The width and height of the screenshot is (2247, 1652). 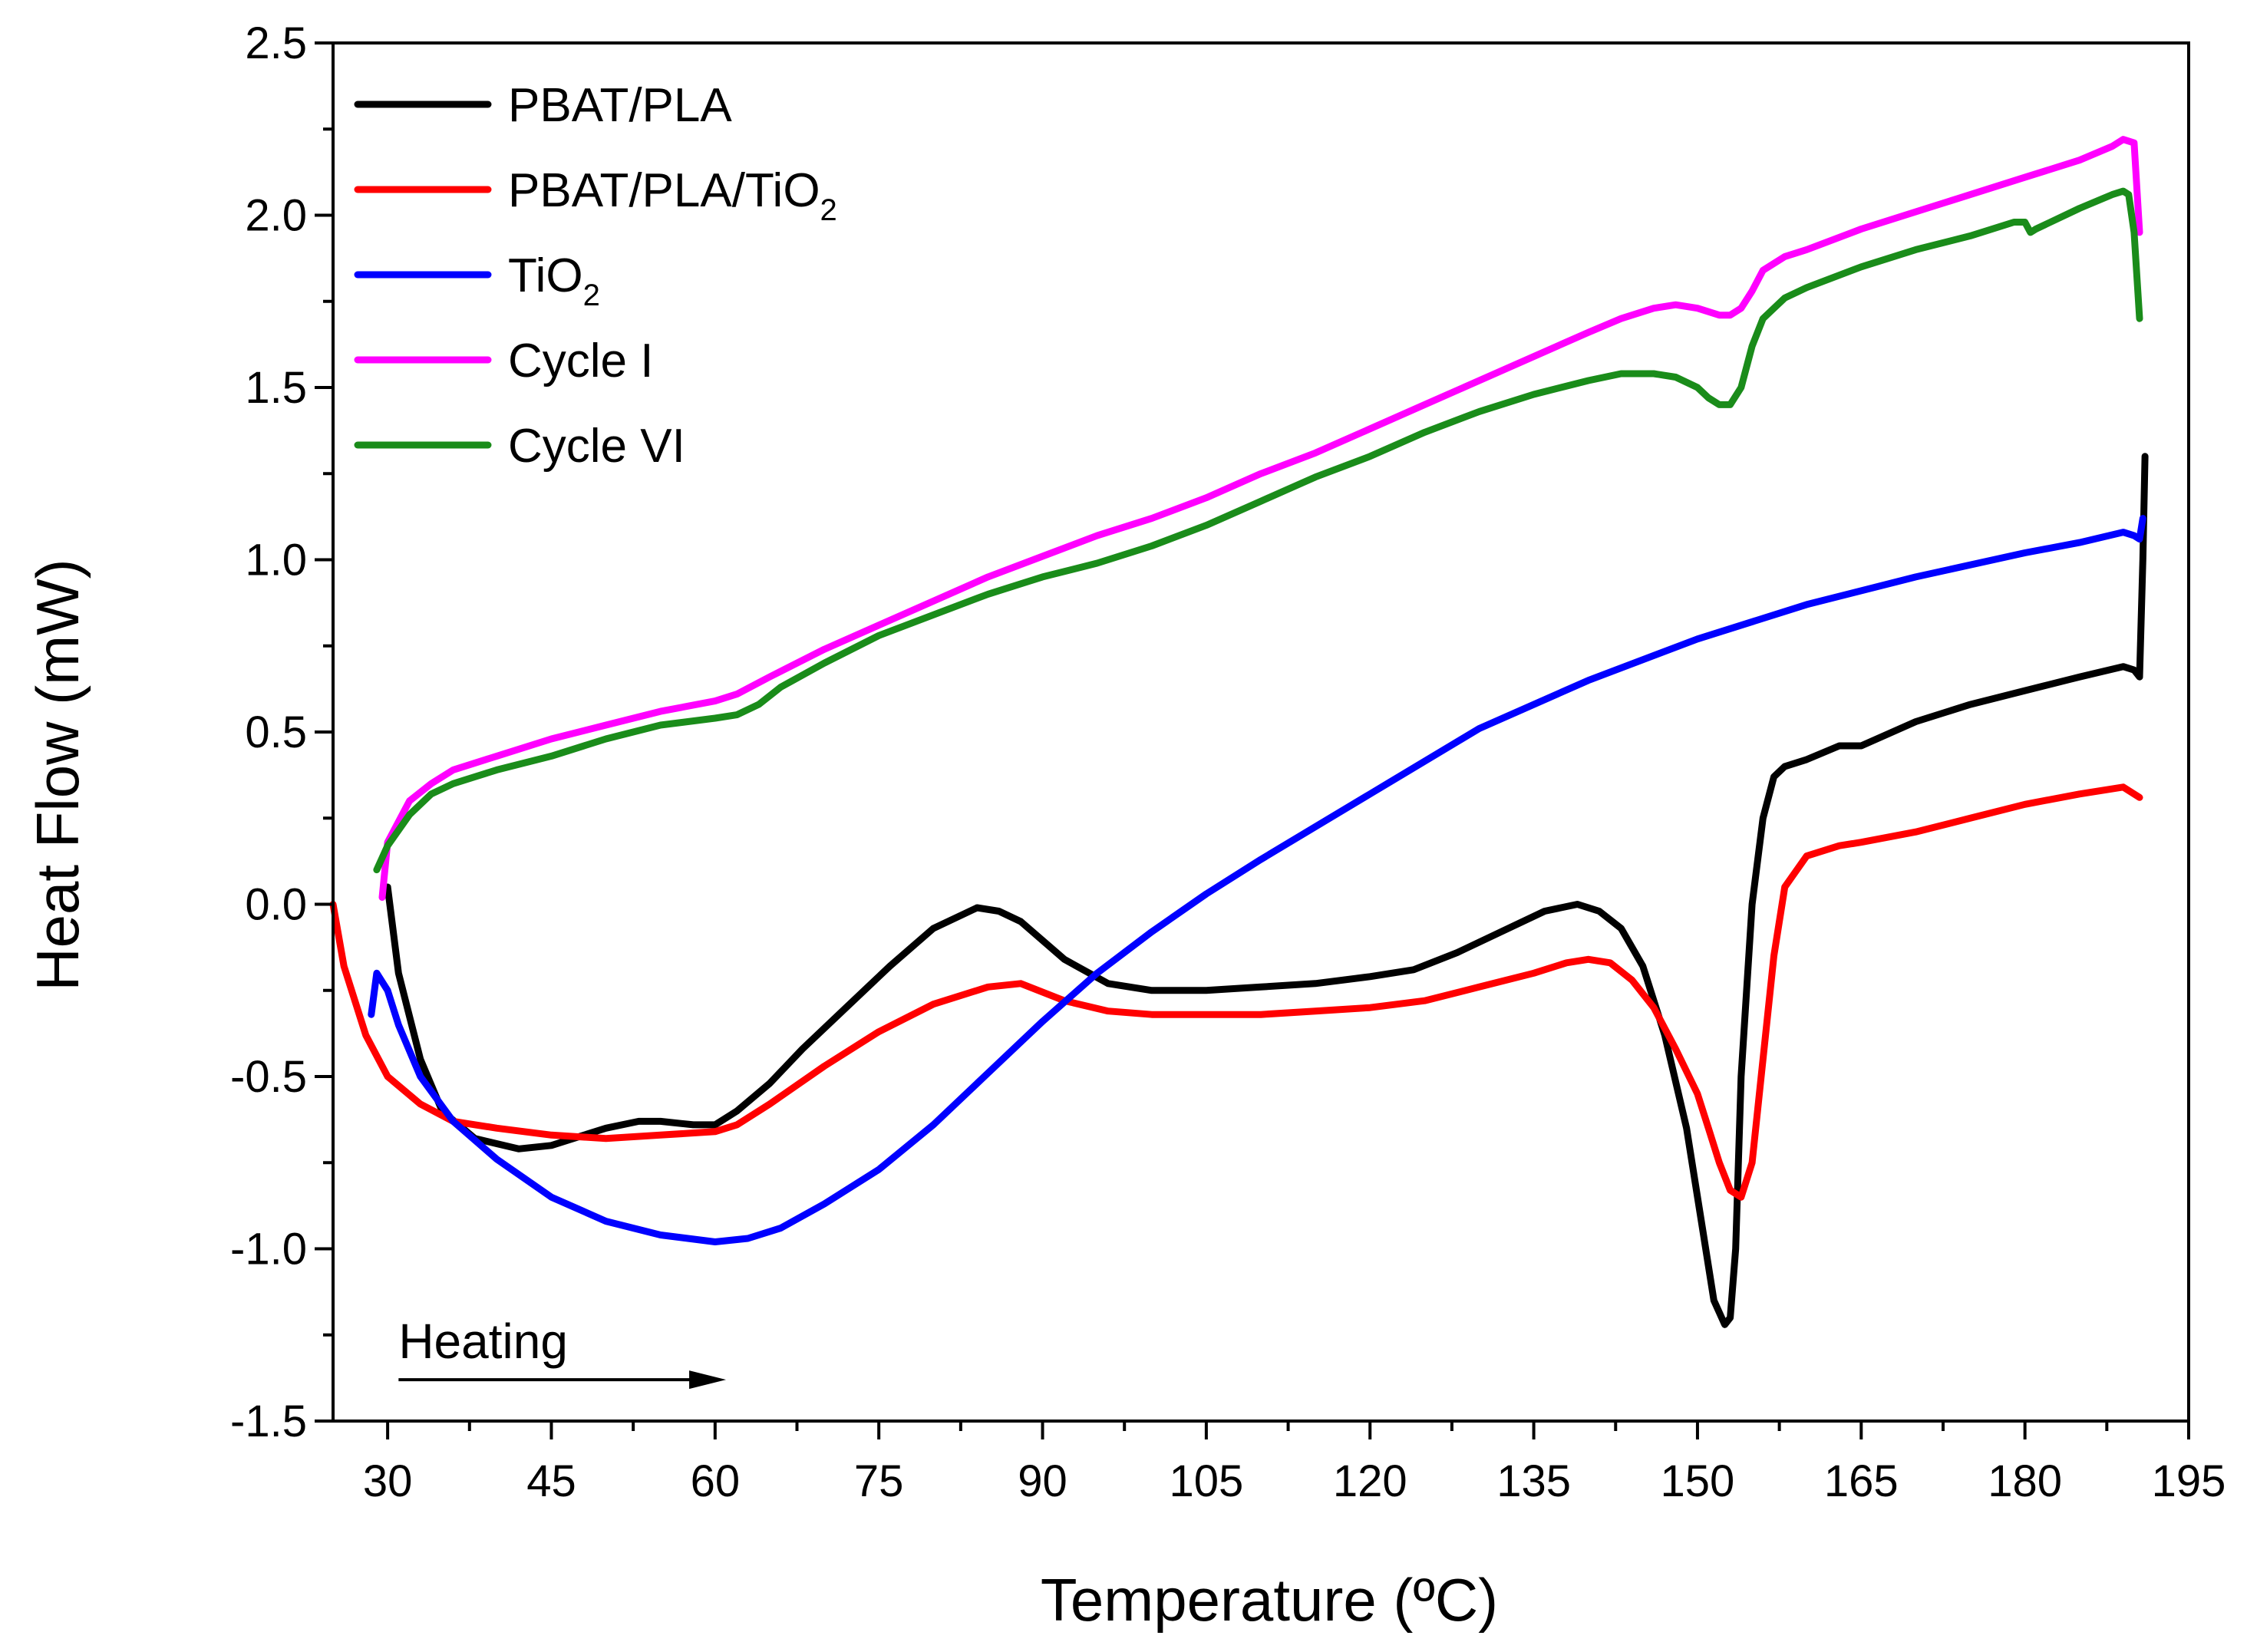 I want to click on legend-label-0: PBAT/PLA, so click(x=620, y=105).